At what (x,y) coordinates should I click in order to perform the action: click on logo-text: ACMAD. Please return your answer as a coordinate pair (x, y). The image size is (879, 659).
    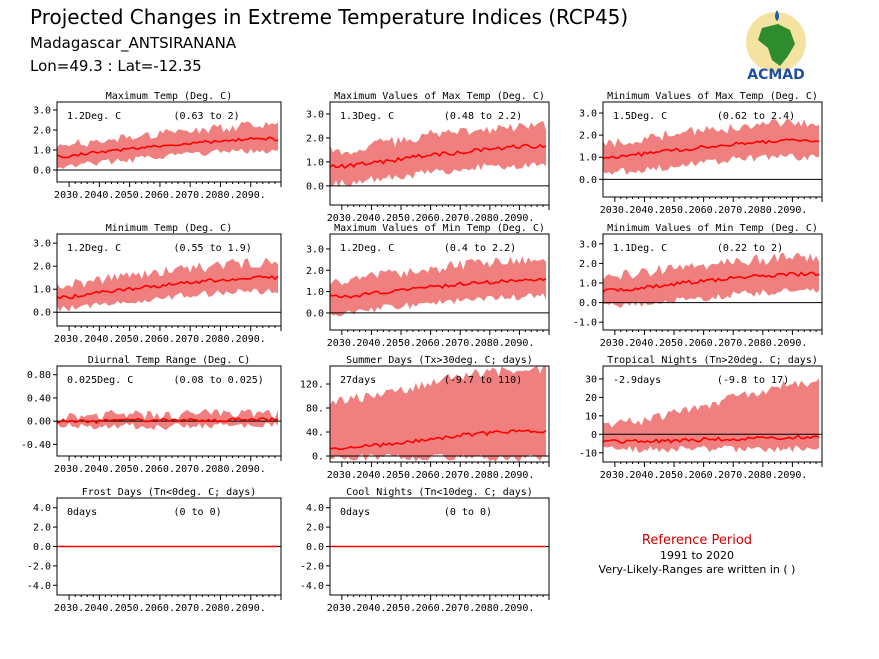
    Looking at the image, I should click on (776, 75).